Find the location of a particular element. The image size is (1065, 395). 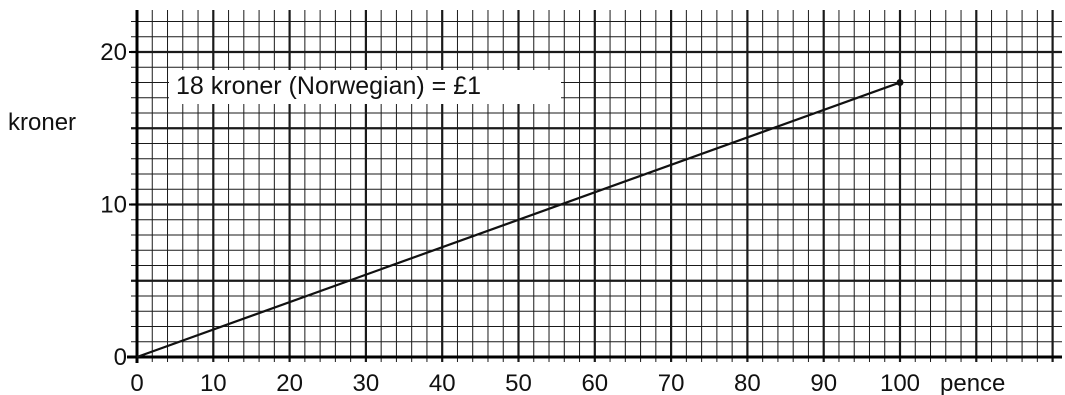

x-tick-label: 60 is located at coordinates (594, 382).